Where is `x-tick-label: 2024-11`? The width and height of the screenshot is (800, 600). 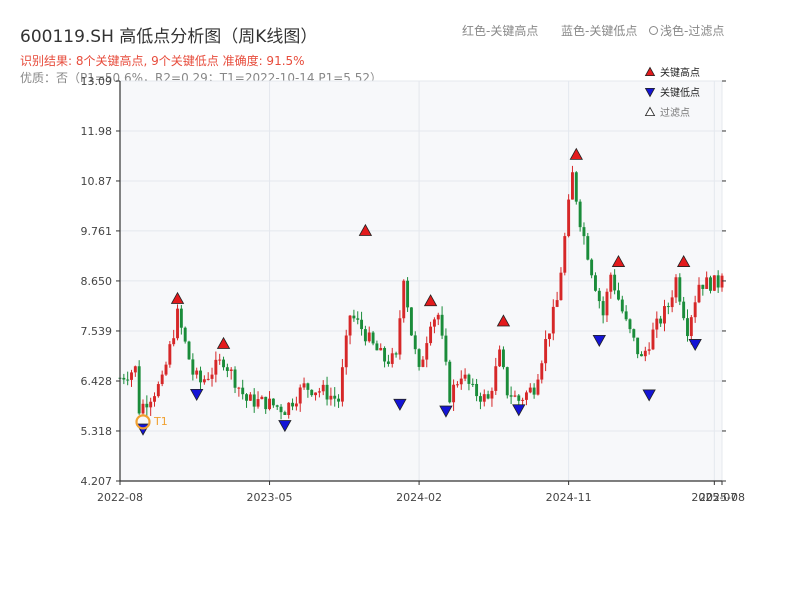
x-tick-label: 2024-11 is located at coordinates (569, 497).